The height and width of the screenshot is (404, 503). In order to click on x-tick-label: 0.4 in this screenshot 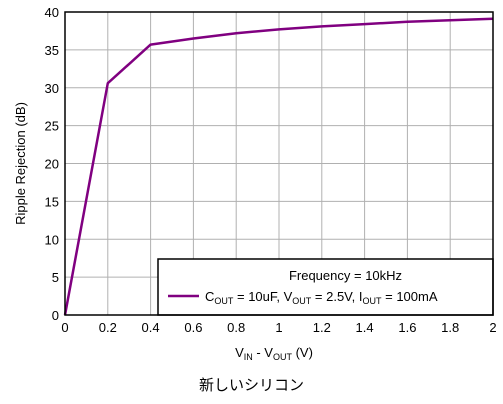, I will do `click(151, 327)`.